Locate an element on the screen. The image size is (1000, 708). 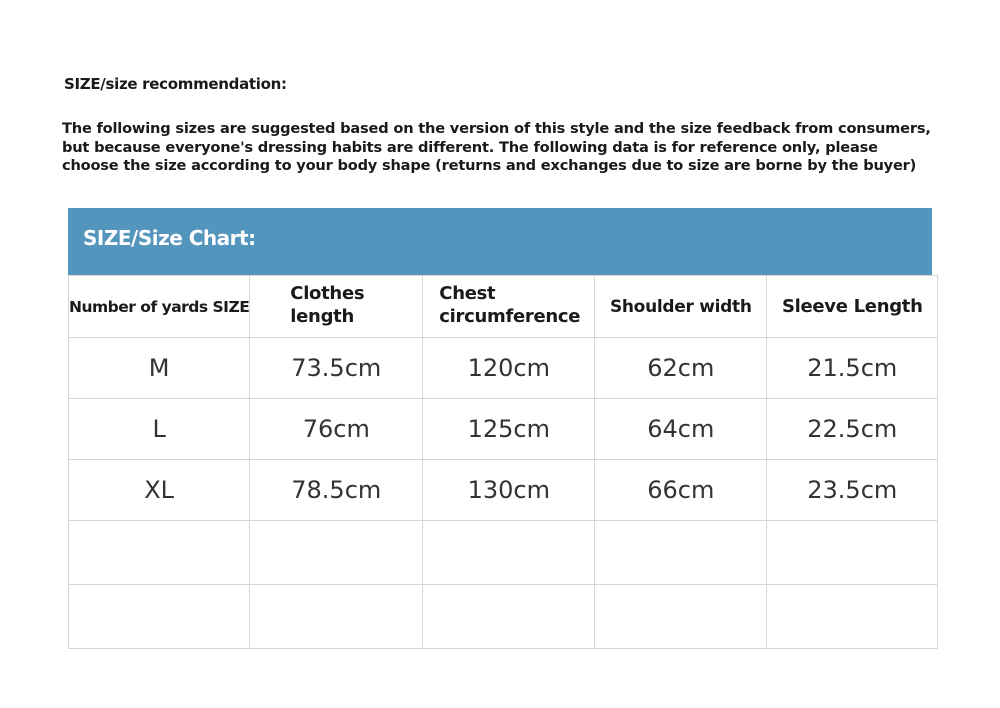
size-cell: XL is located at coordinates (159, 490).